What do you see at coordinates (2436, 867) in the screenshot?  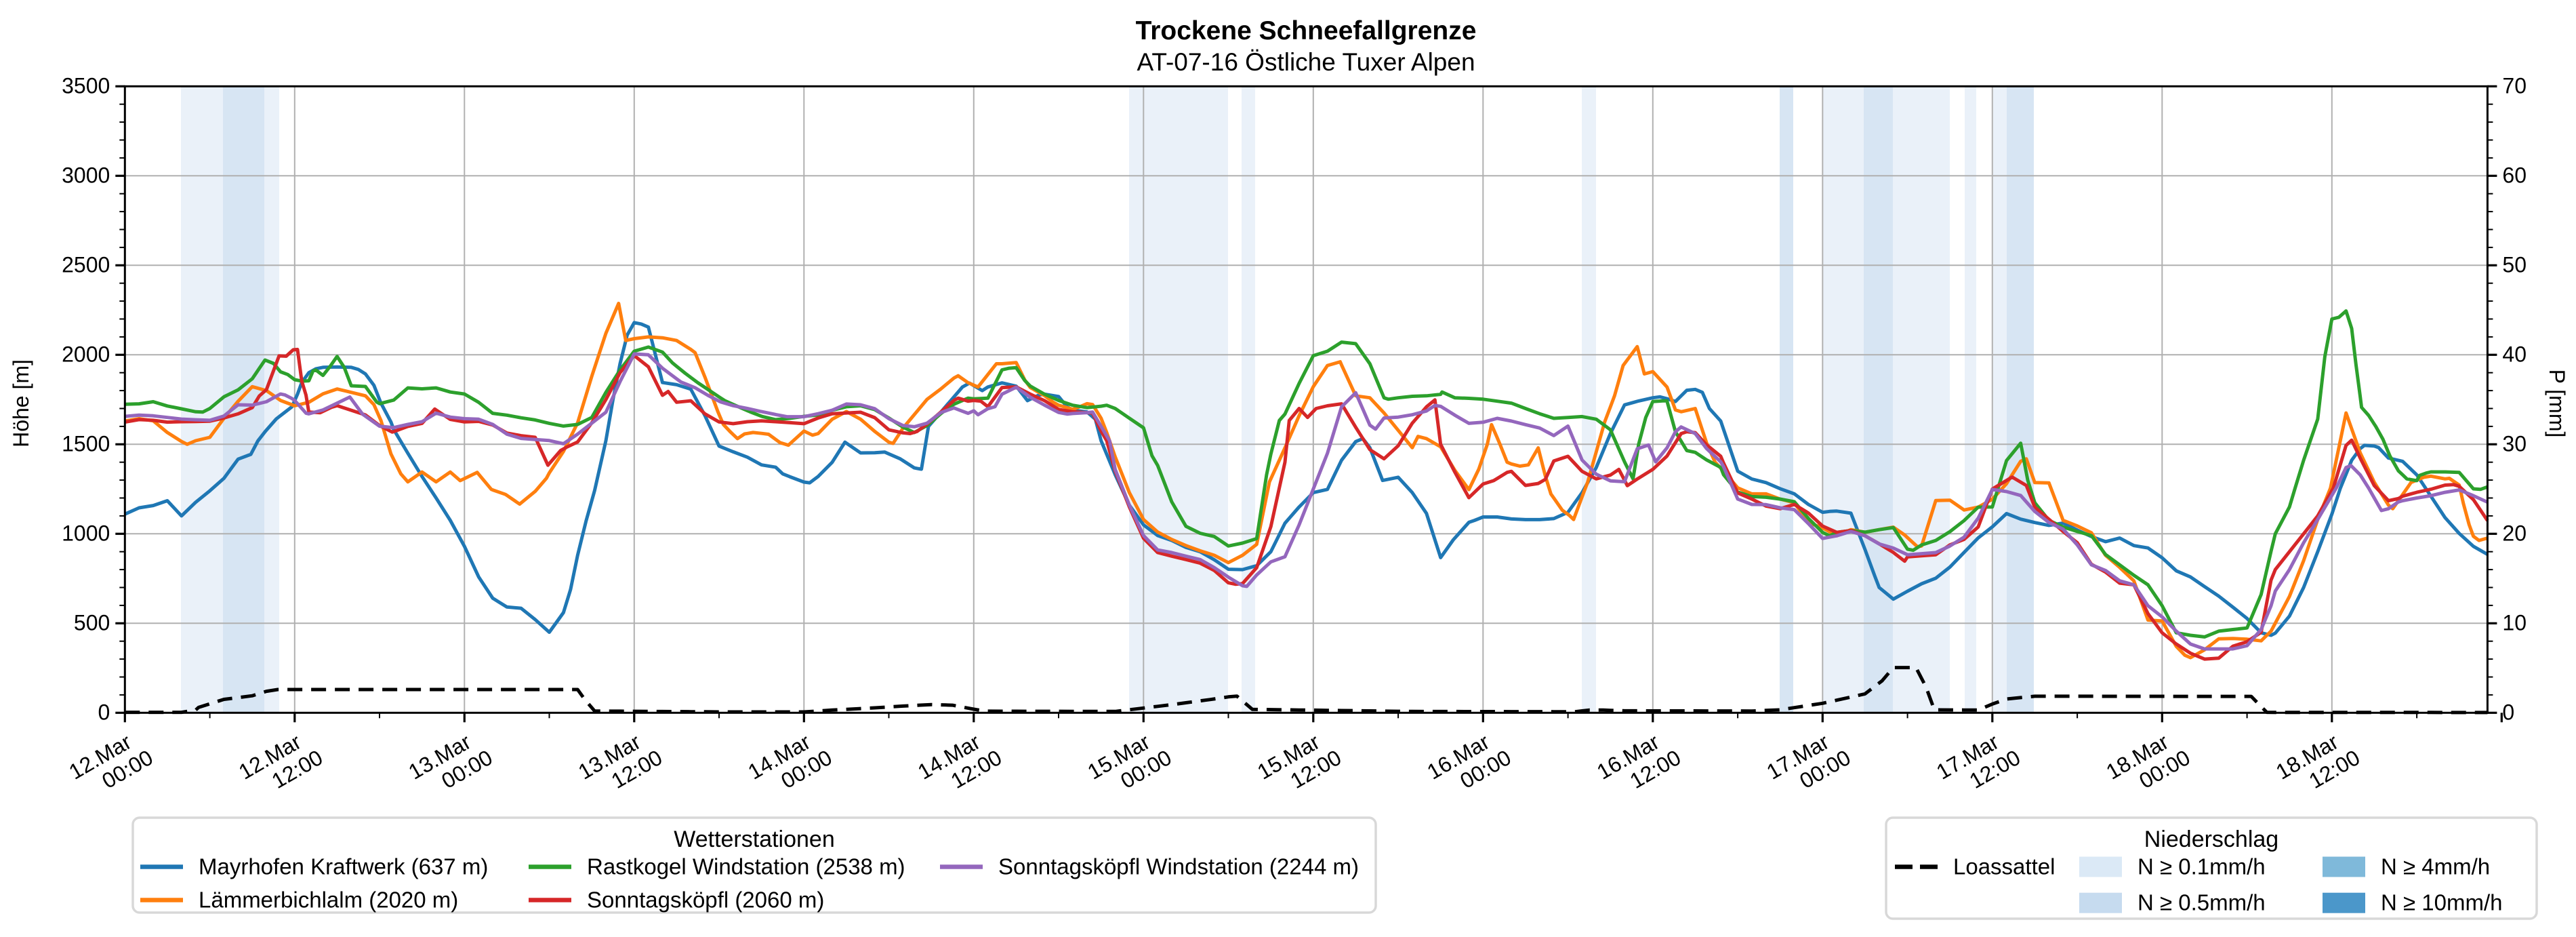 I see `svg-text: N ≥ 4mm/h` at bounding box center [2436, 867].